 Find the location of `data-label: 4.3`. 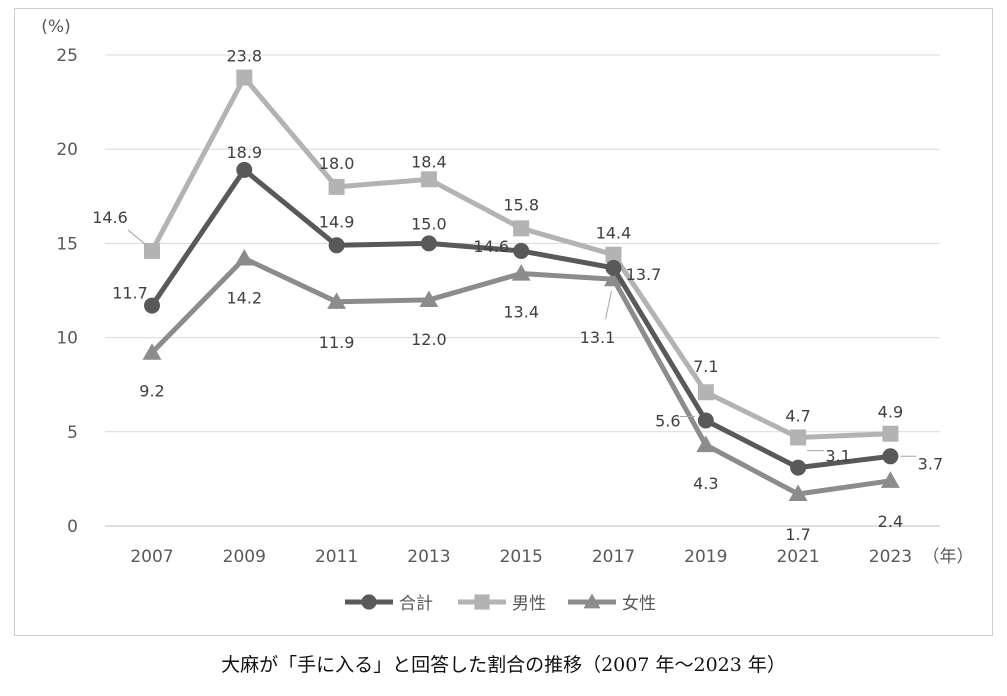

data-label: 4.3 is located at coordinates (705, 483).